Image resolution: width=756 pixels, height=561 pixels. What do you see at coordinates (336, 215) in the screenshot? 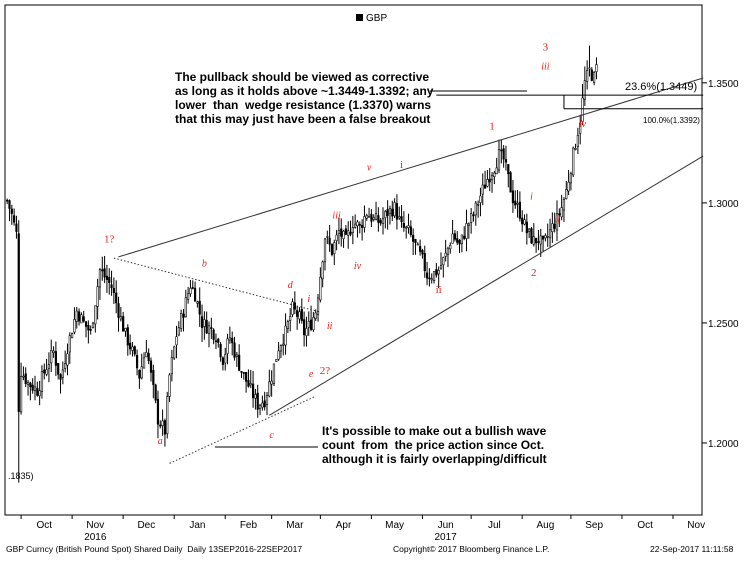
I see `wave-label: iii` at bounding box center [336, 215].